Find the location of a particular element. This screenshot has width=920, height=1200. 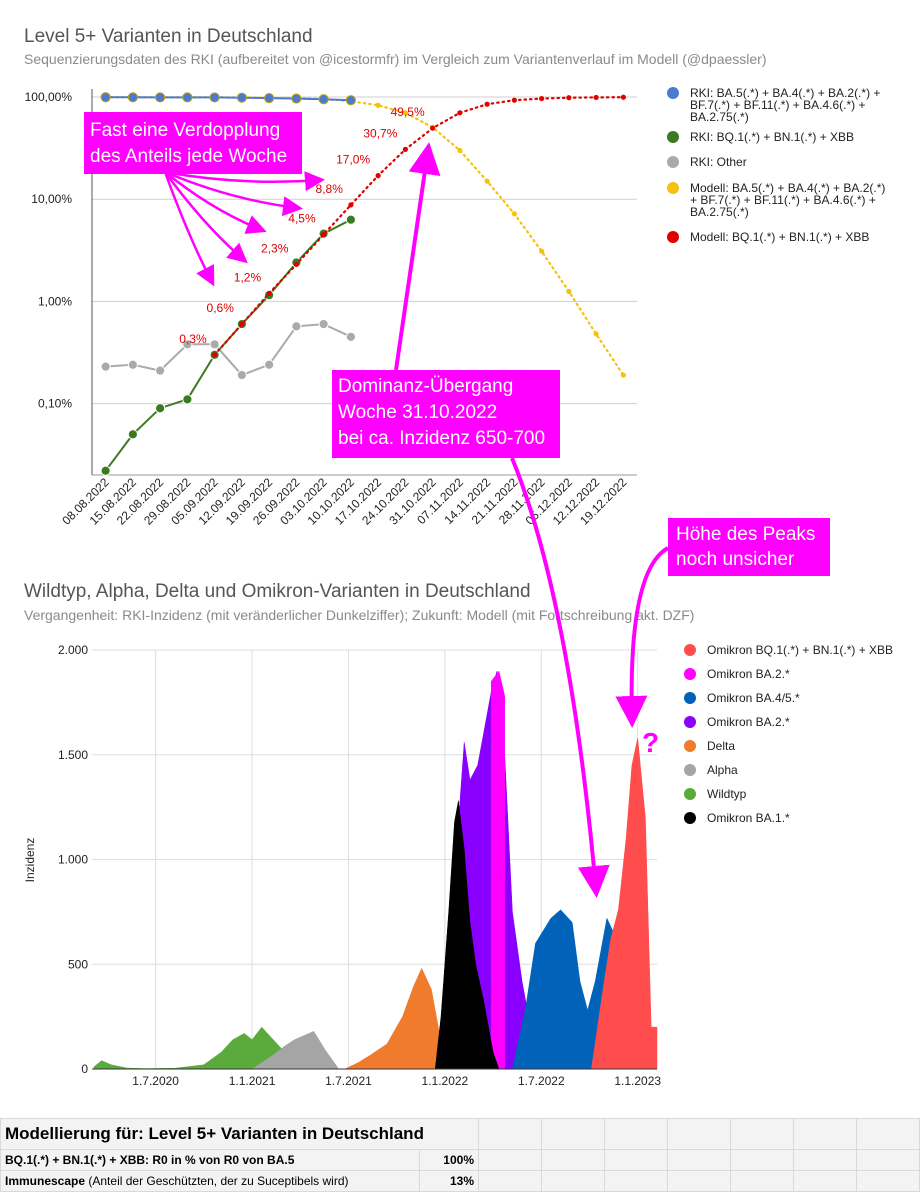

callout-text-dominance: bei ca. Inzidenz 650-700 is located at coordinates (441, 438).